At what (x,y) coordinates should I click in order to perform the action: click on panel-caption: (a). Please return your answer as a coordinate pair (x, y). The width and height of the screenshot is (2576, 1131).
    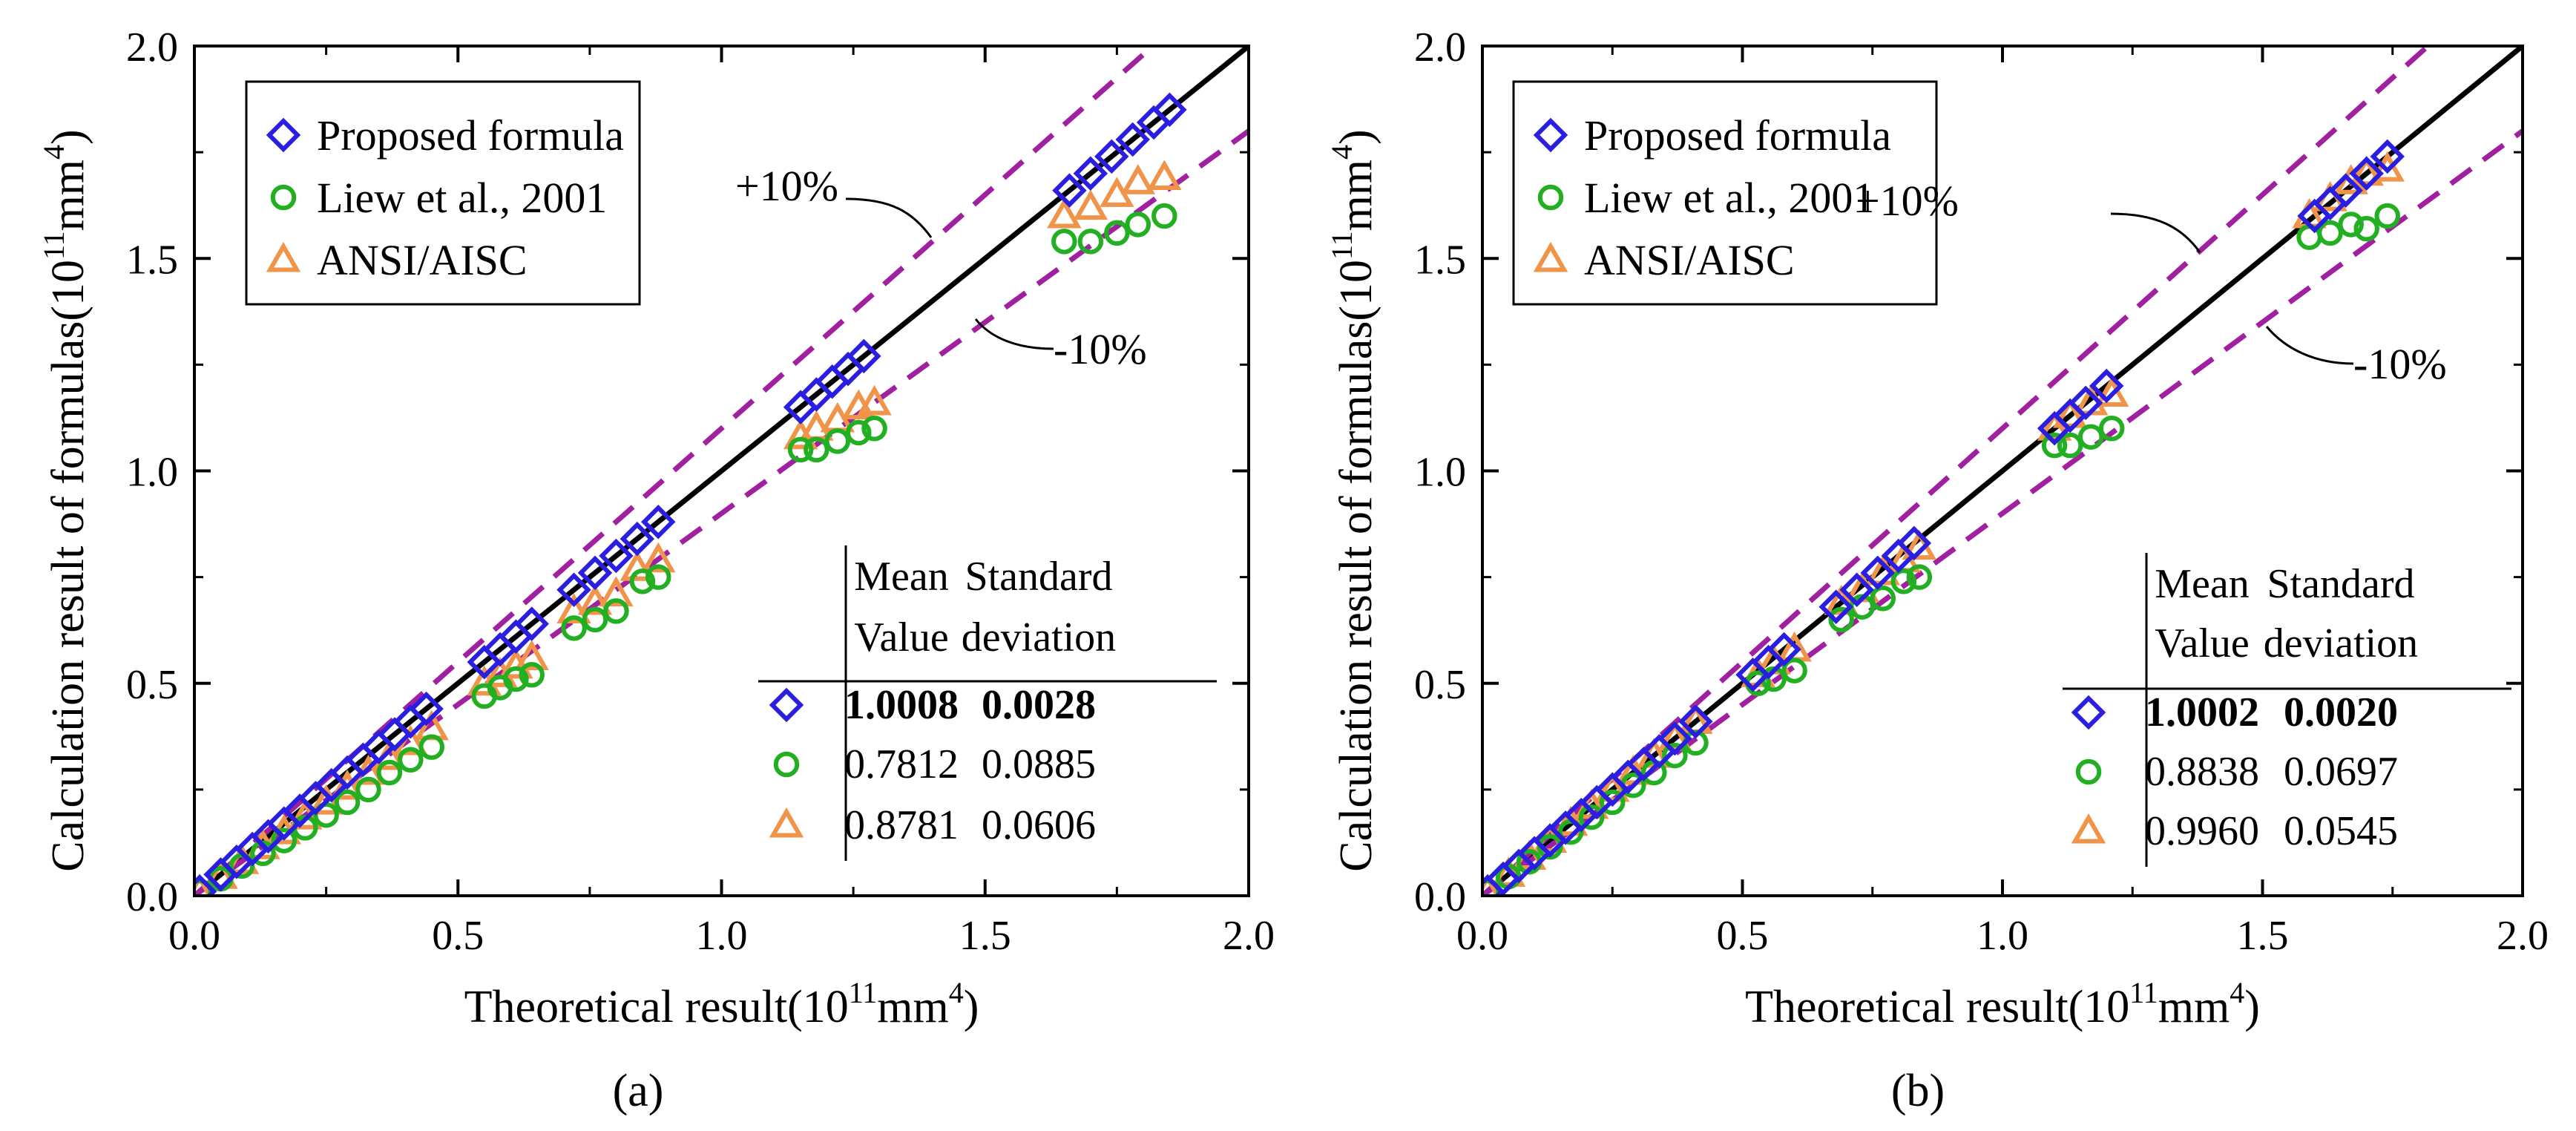
    Looking at the image, I should click on (638, 1091).